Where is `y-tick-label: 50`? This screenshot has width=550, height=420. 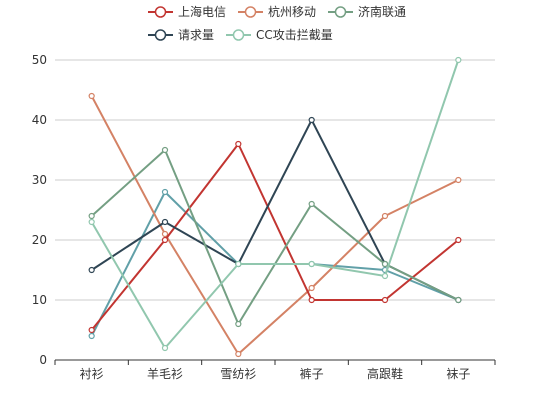
y-tick-label: 50 is located at coordinates (39, 60).